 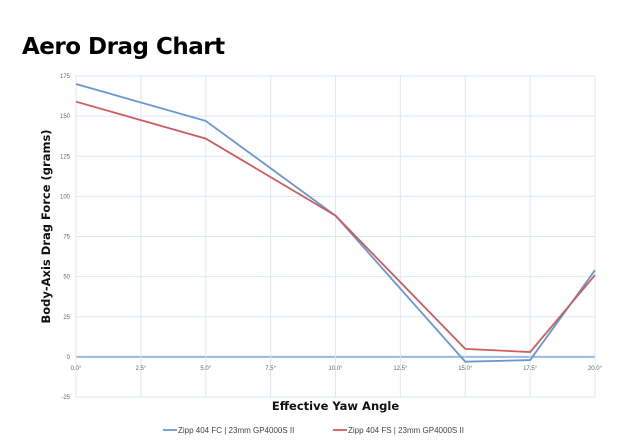 What do you see at coordinates (270, 369) in the screenshot?
I see `x-tick-label: 7.5°` at bounding box center [270, 369].